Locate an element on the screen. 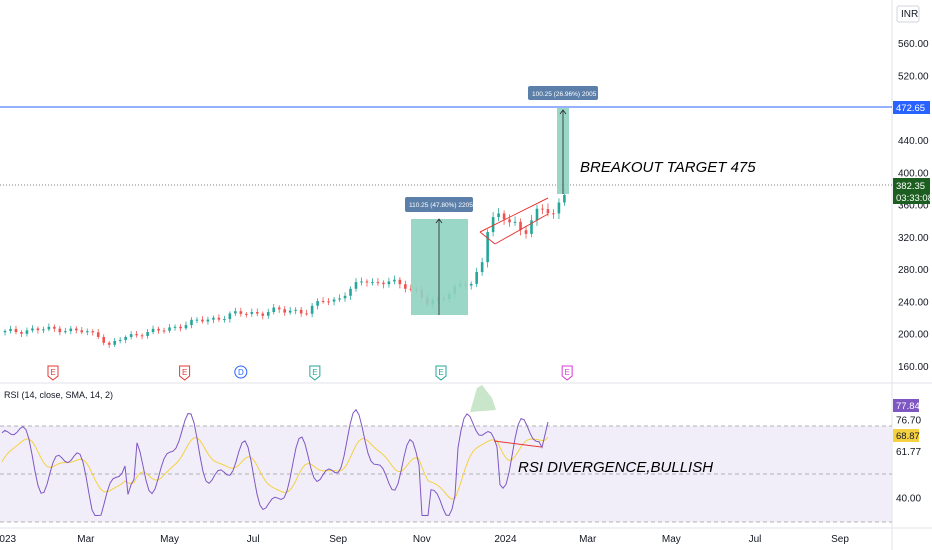 The image size is (932, 550). breakout-annotation: BREAKOUT TARGET 475 is located at coordinates (668, 167).